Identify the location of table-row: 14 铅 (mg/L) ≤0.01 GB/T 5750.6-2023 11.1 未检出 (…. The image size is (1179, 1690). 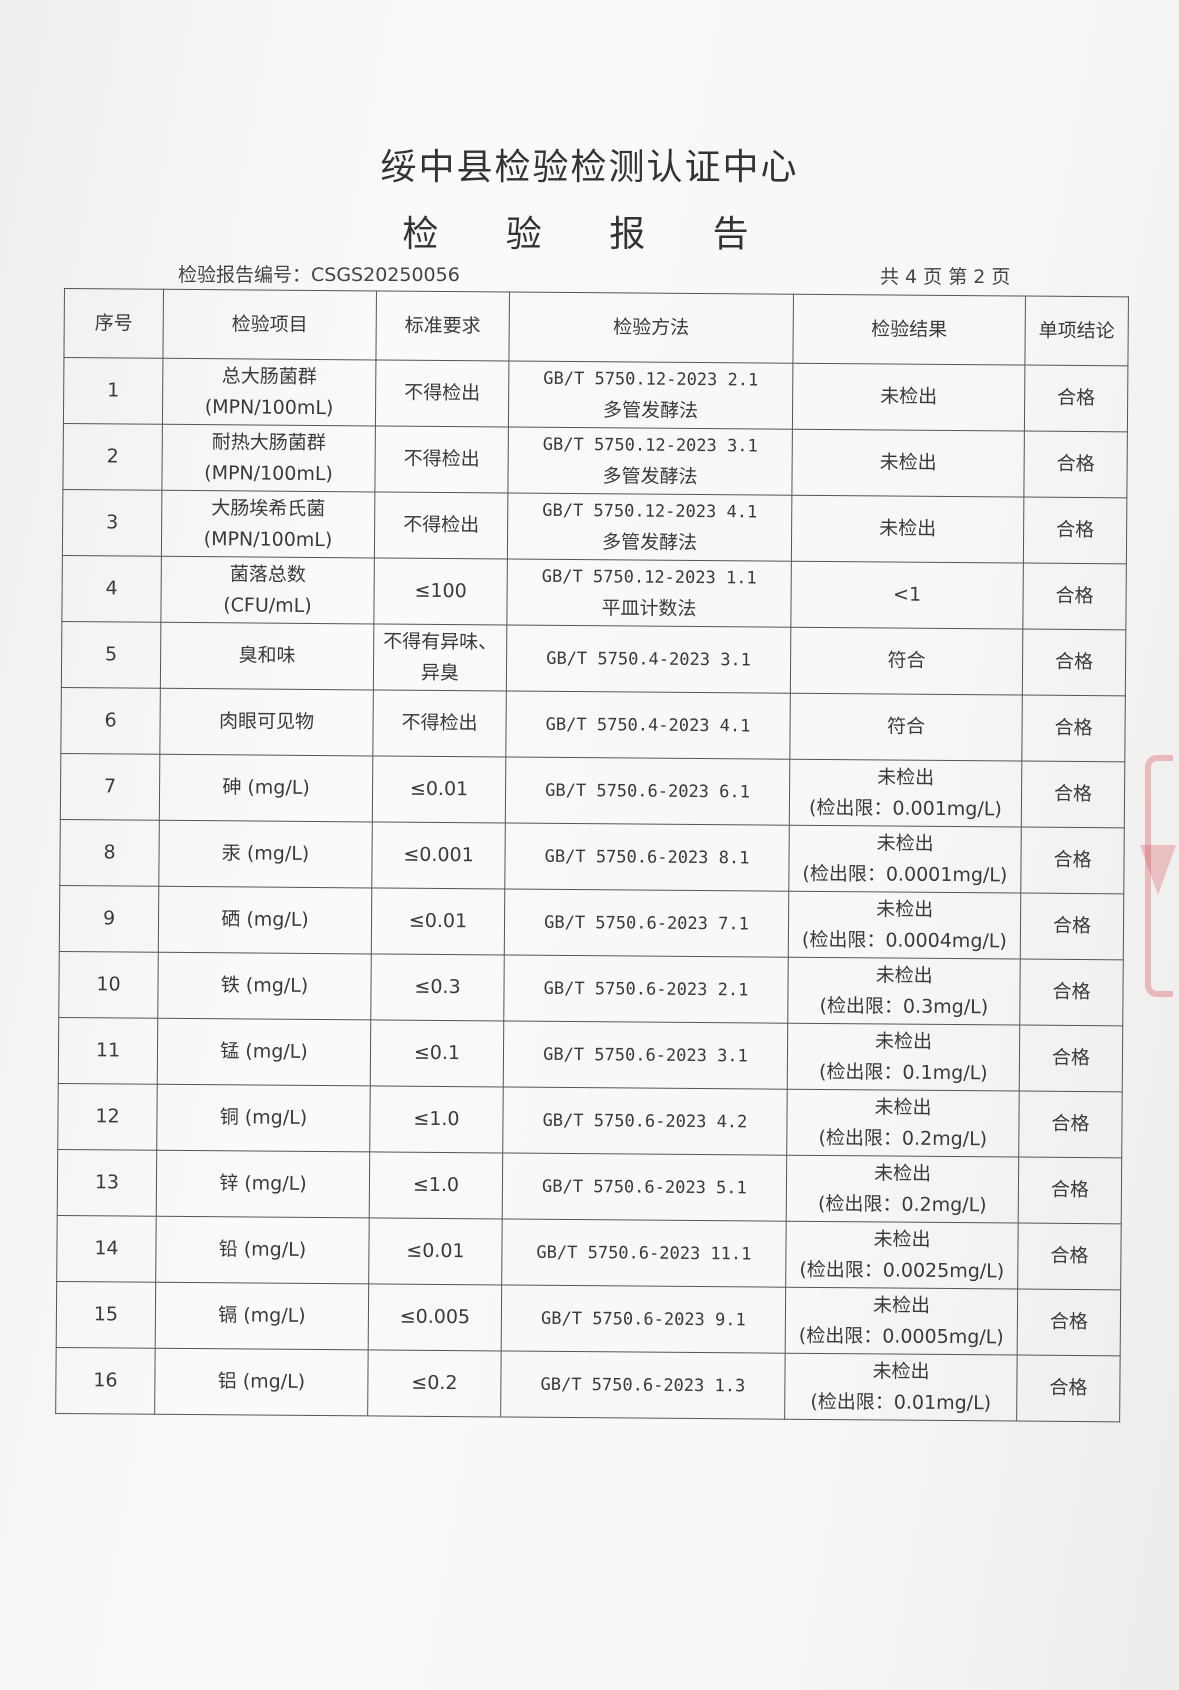
(589, 1252).